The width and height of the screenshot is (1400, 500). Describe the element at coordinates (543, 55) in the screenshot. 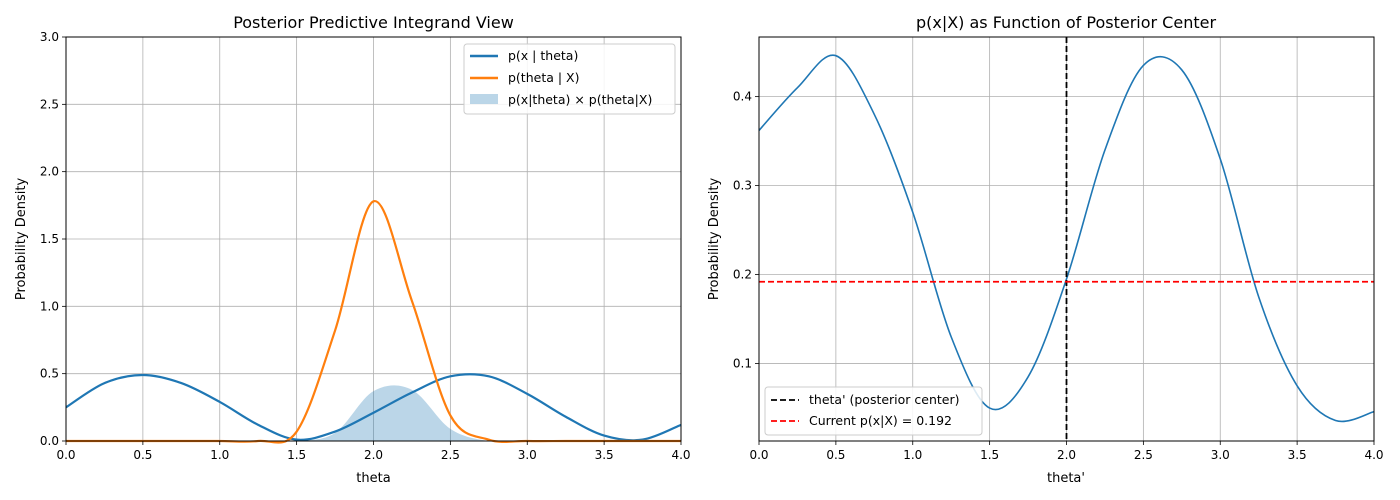

I see `legend-label-p-x-theta: p(x | theta)` at that location.